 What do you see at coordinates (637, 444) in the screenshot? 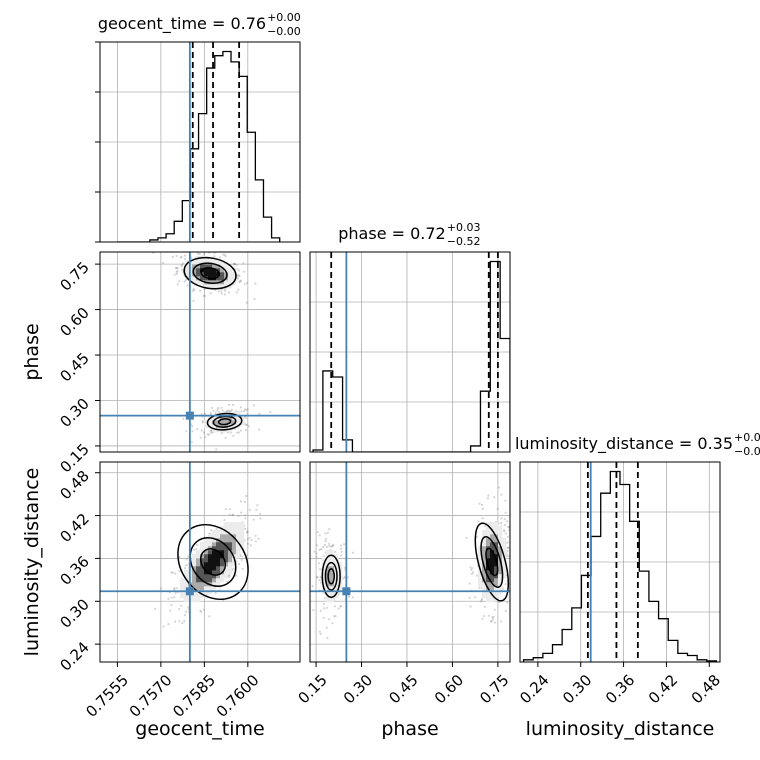
I see `title-luminosity_distance: luminosity_distance = 0.35+0.03−0.04` at bounding box center [637, 444].